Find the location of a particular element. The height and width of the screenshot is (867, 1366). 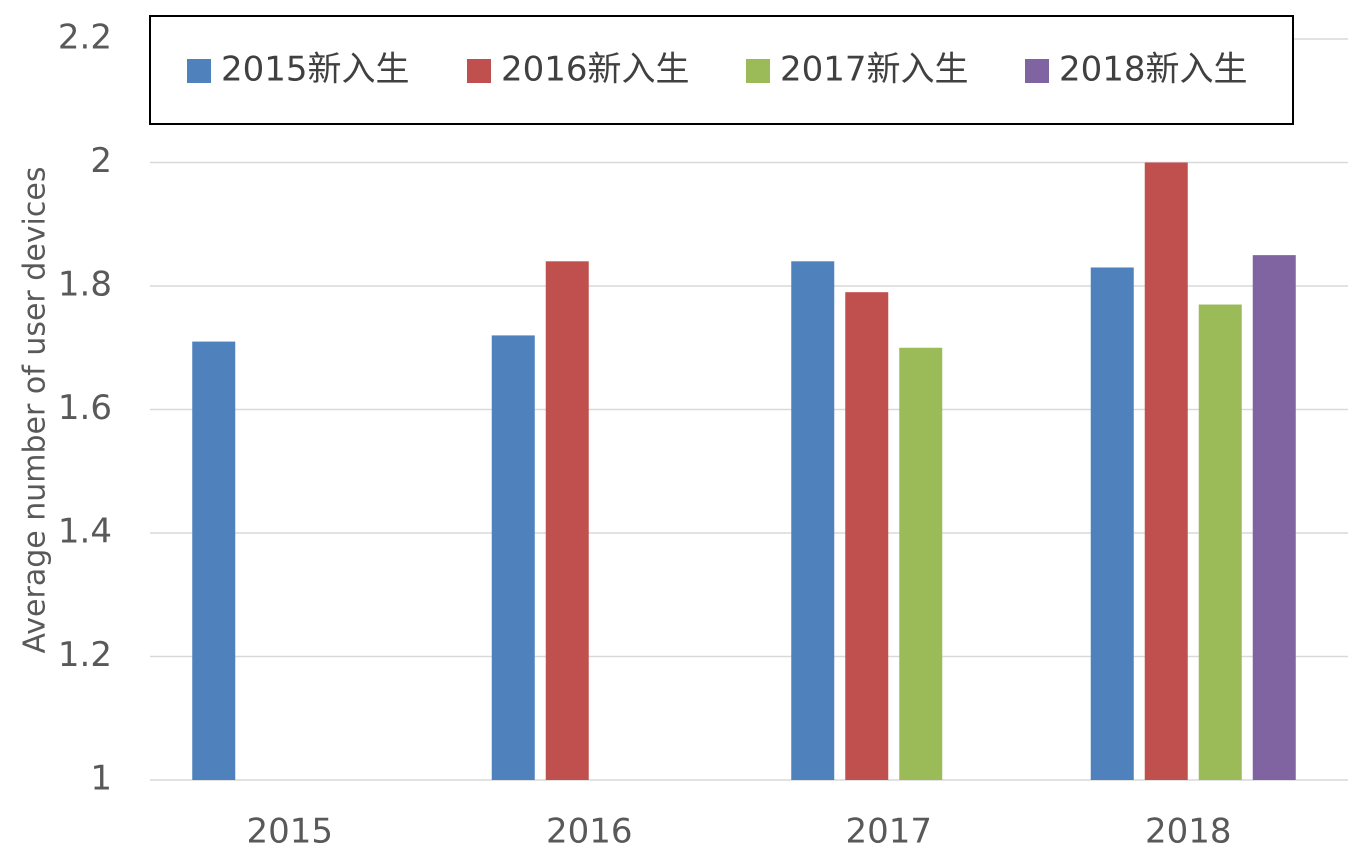

legend-label: 2018新入生 is located at coordinates (1153, 70).